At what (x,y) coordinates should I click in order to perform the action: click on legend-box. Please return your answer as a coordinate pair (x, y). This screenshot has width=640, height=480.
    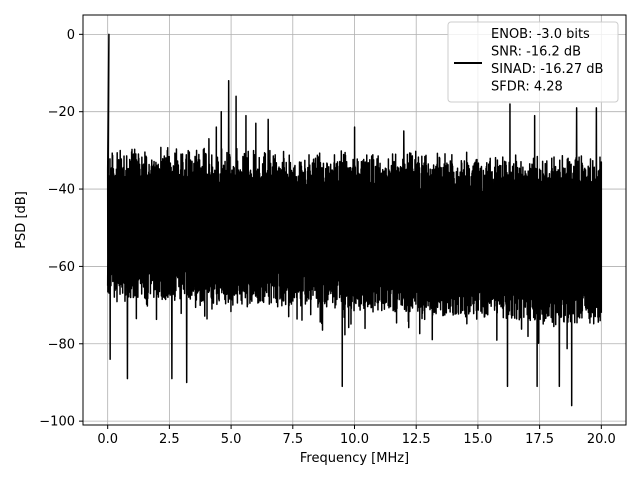
    Looking at the image, I should click on (533, 62).